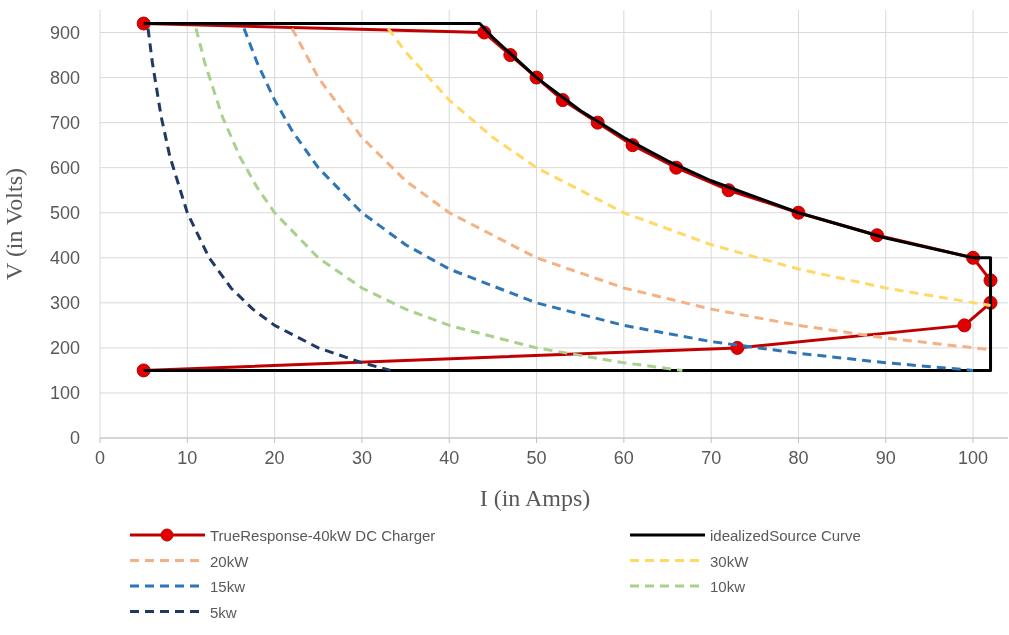 The width and height of the screenshot is (1009, 635). I want to click on x-tick-label: 10, so click(187, 458).